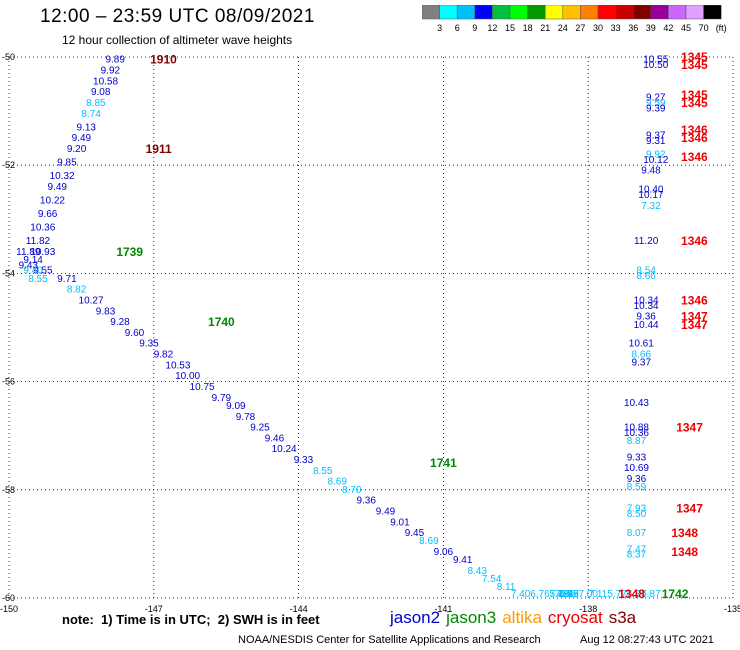 The height and width of the screenshot is (650, 740). Describe the element at coordinates (633, 28) in the screenshot. I see `colorbar-label: 36` at that location.